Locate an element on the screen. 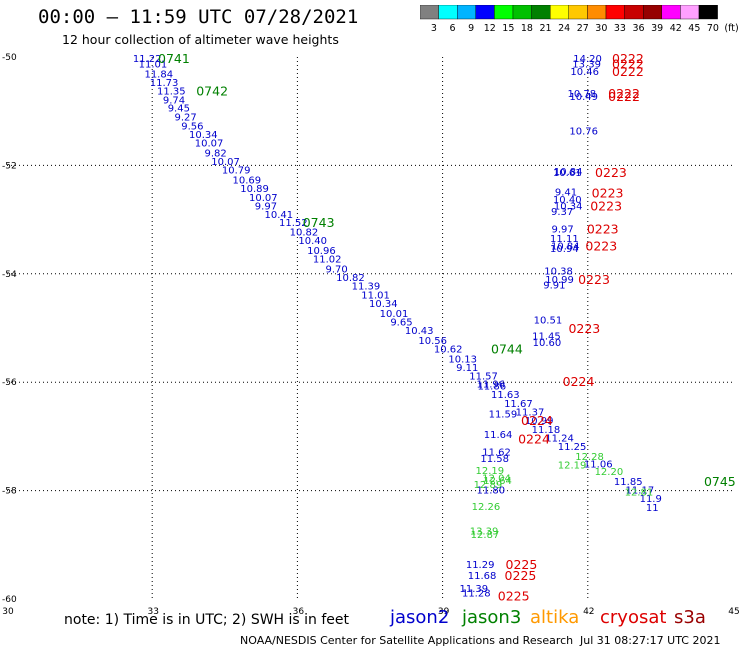 This screenshot has width=740, height=650. wave-height-label: 11.80 is located at coordinates (490, 491).